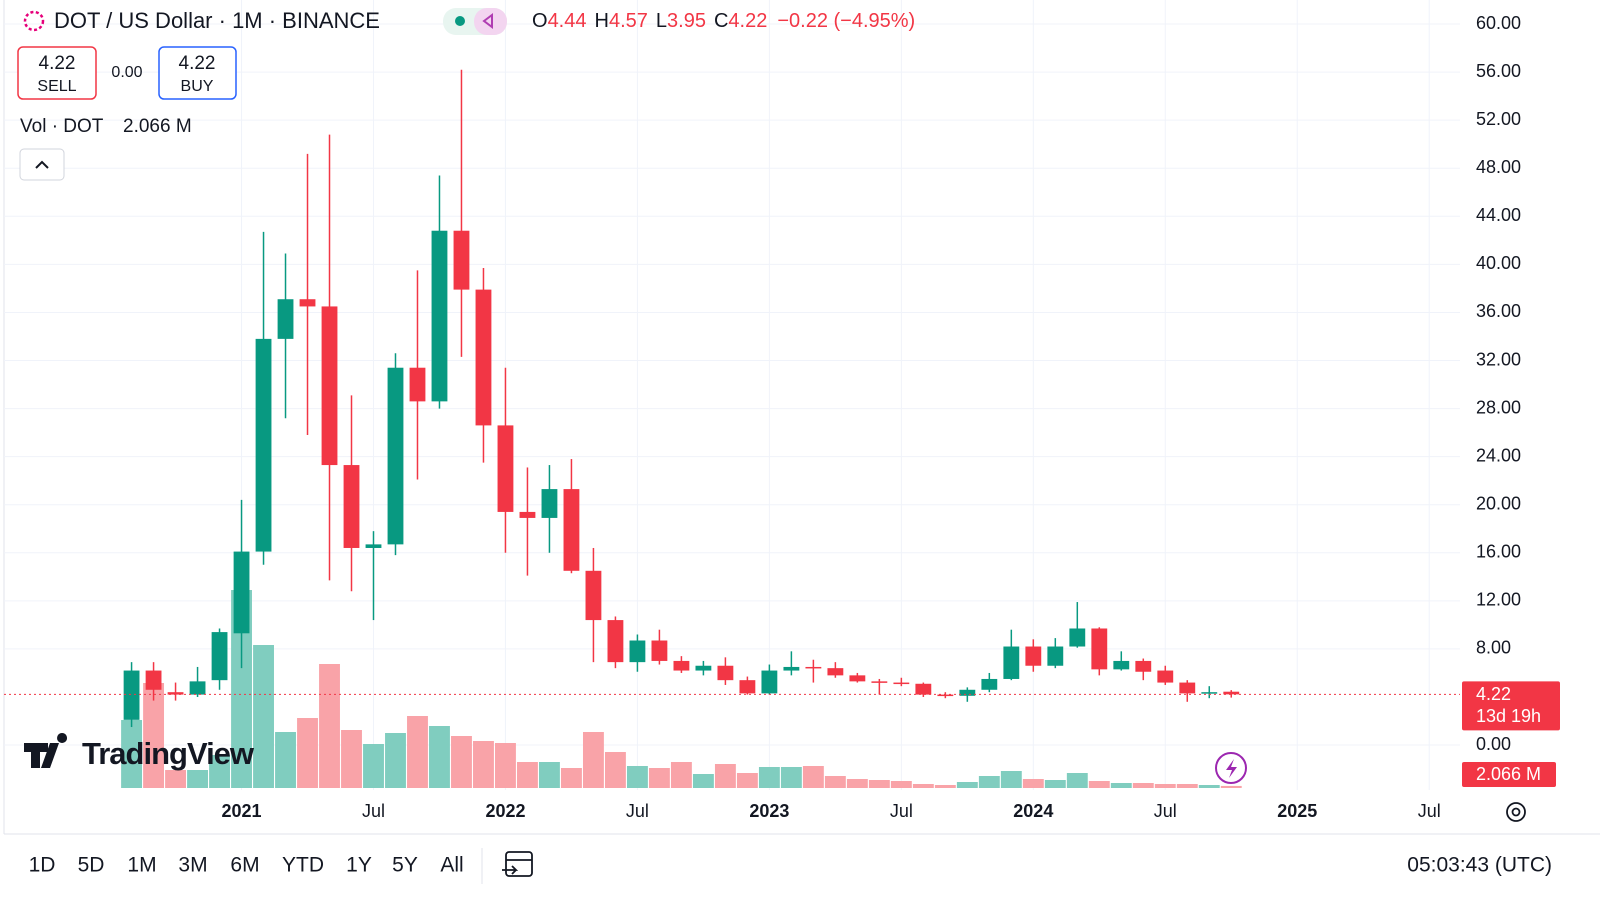 The width and height of the screenshot is (1600, 904). I want to click on x-tick-label: 2022, so click(505, 811).